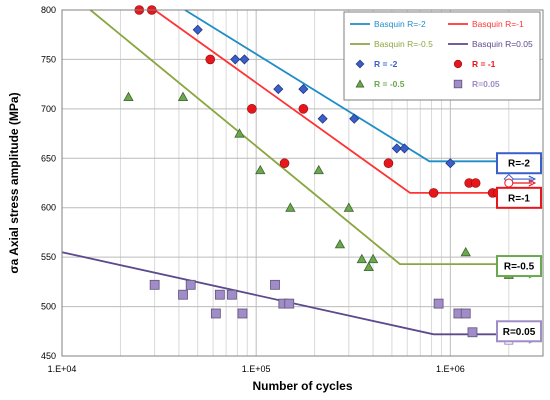  I want to click on legend-line-label: Basquin R=-1, so click(498, 24).